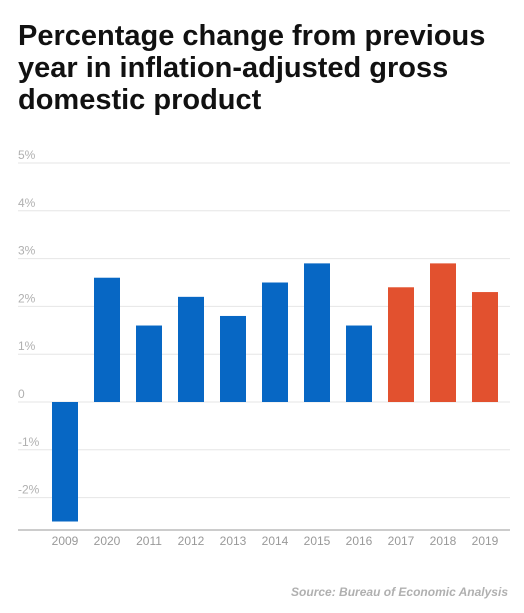 The height and width of the screenshot is (613, 524). I want to click on x-tick-label: 2013, so click(233, 541).